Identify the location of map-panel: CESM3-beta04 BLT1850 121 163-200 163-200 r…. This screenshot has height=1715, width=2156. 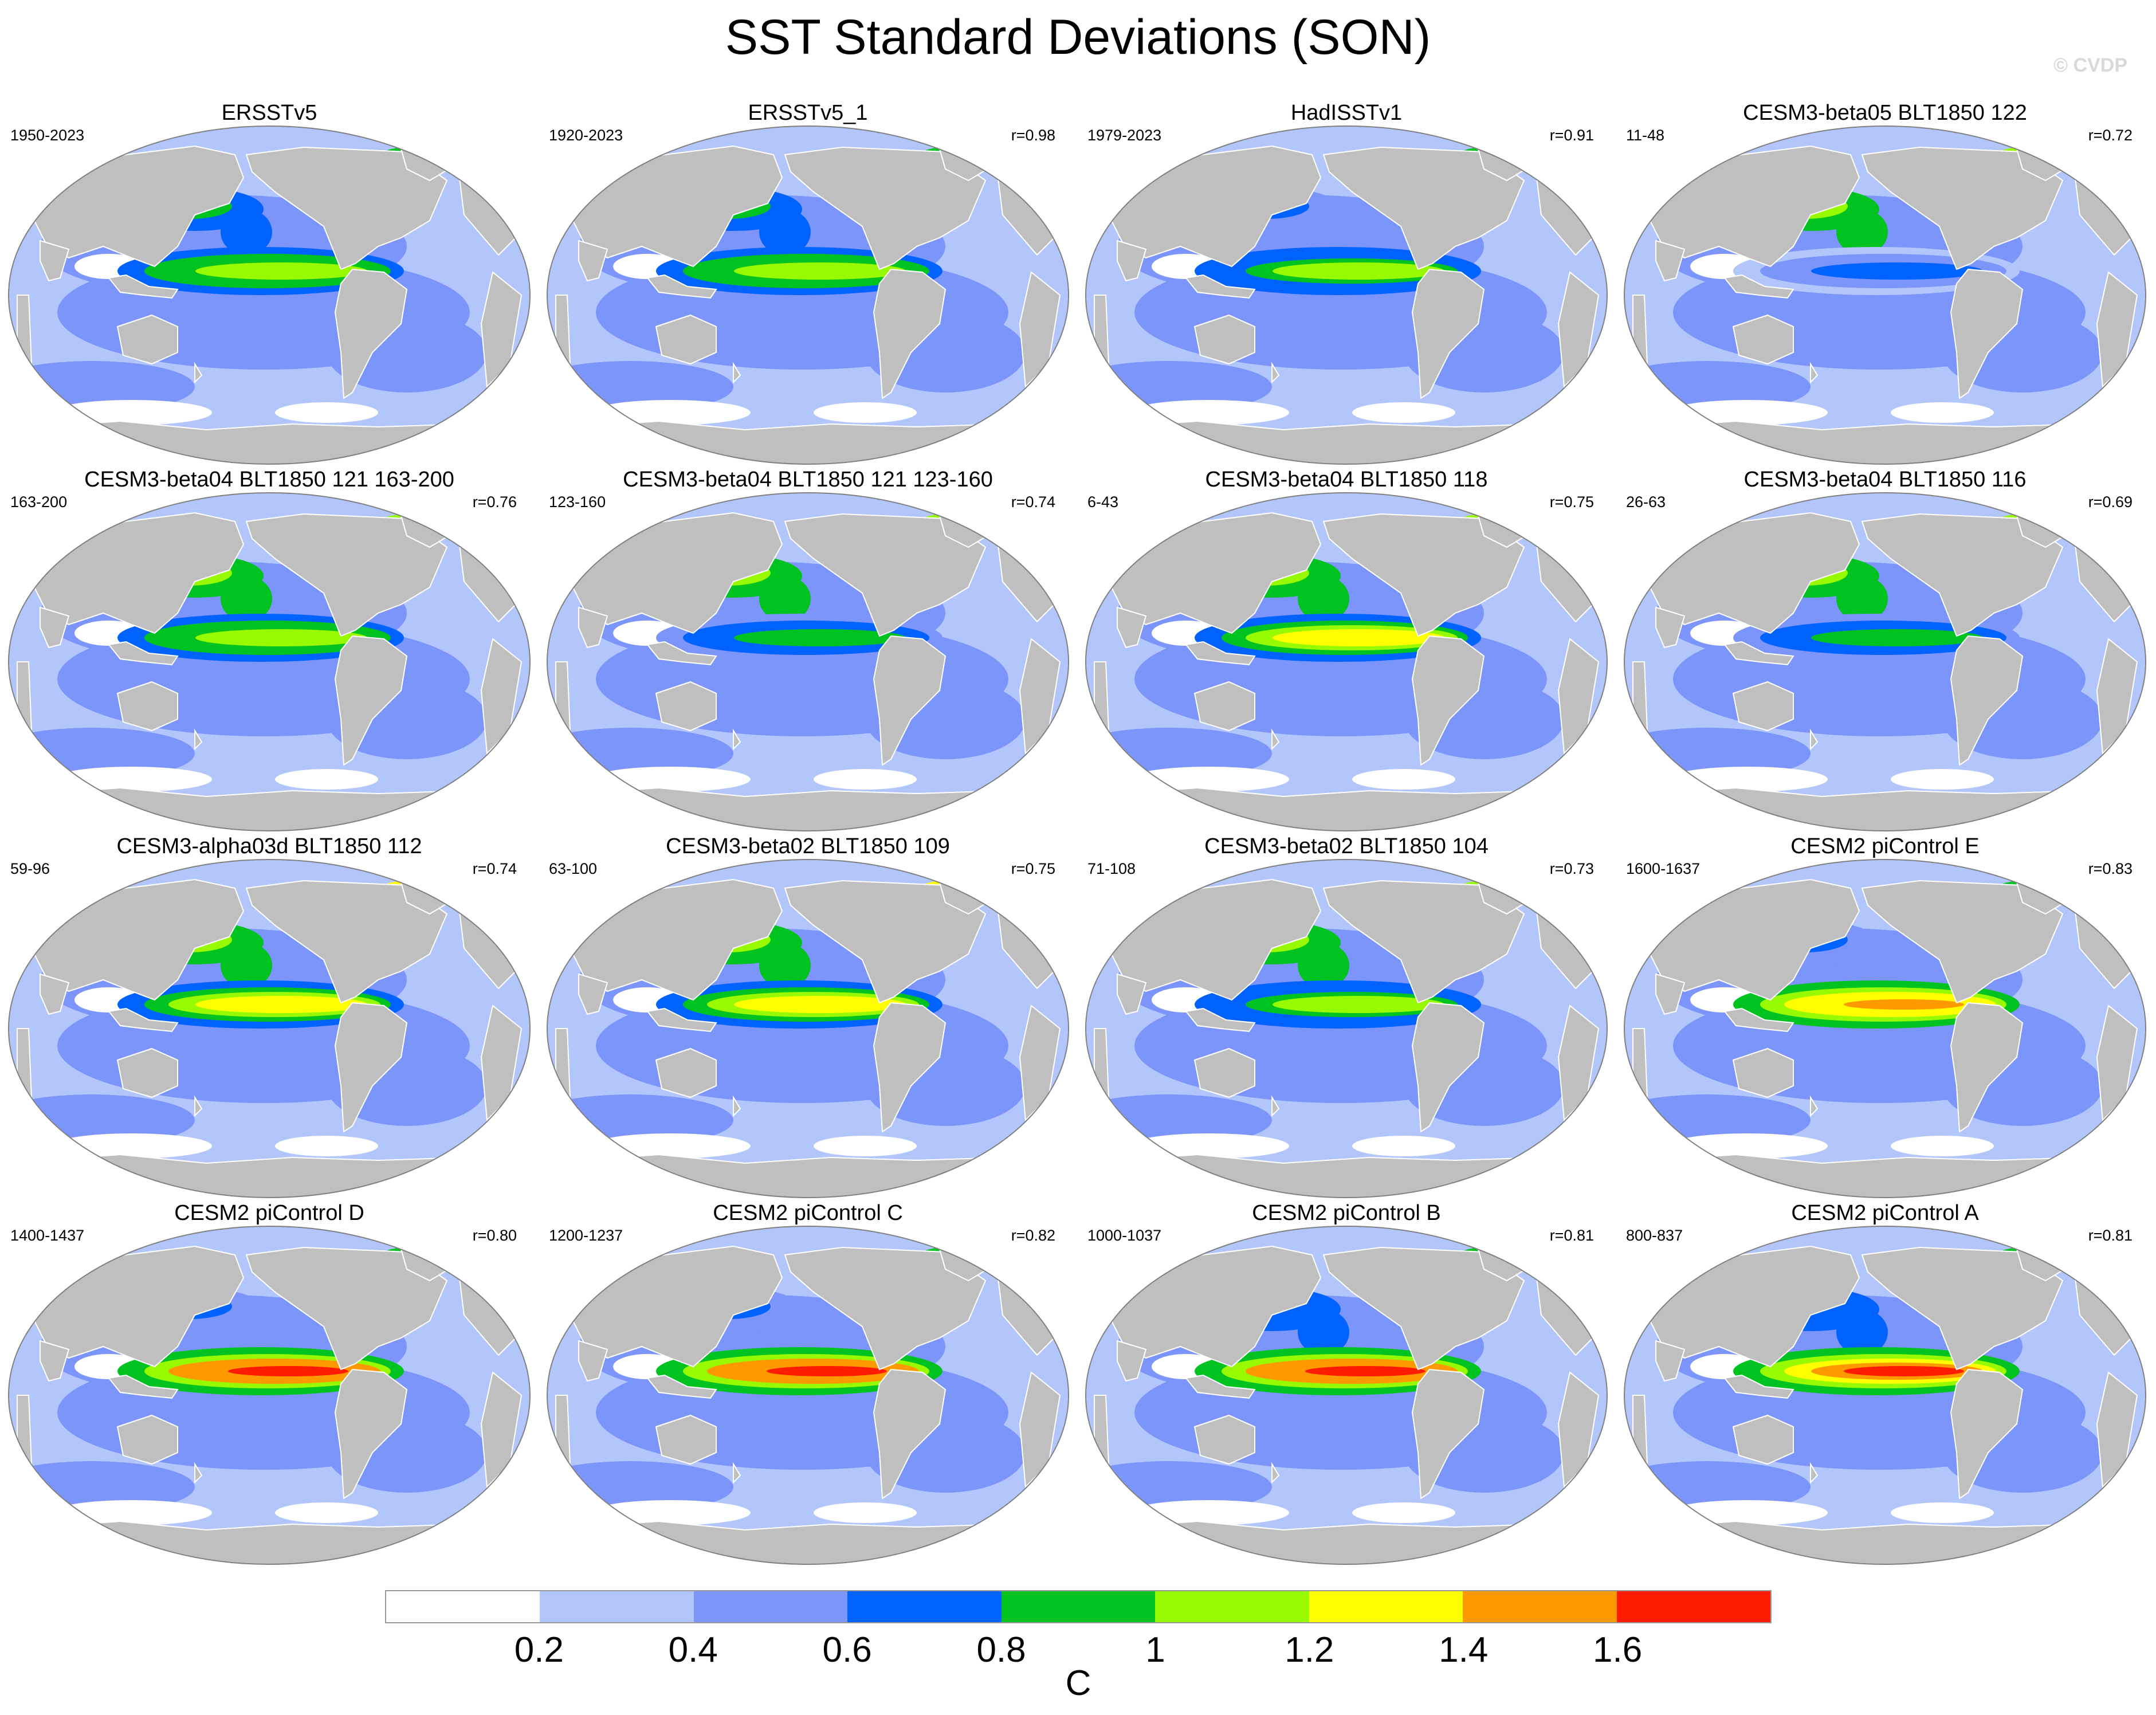
(269, 650).